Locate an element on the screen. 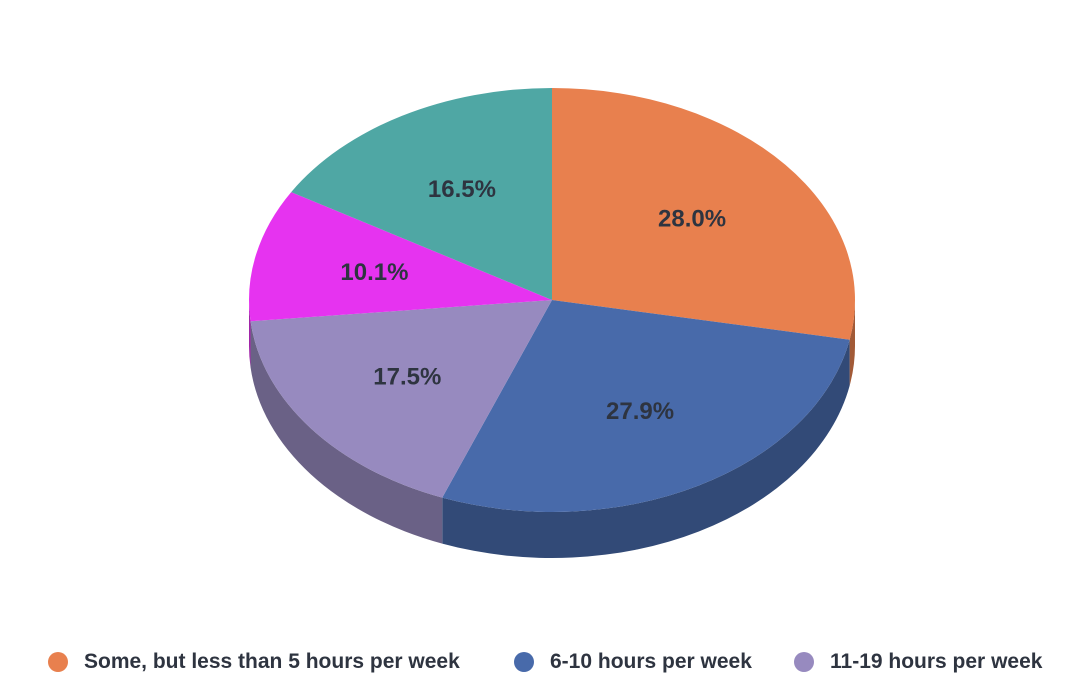 Image resolution: width=1080 pixels, height=680 pixels. legend-label-6-10-hours: 6-10 hours per week is located at coordinates (651, 661).